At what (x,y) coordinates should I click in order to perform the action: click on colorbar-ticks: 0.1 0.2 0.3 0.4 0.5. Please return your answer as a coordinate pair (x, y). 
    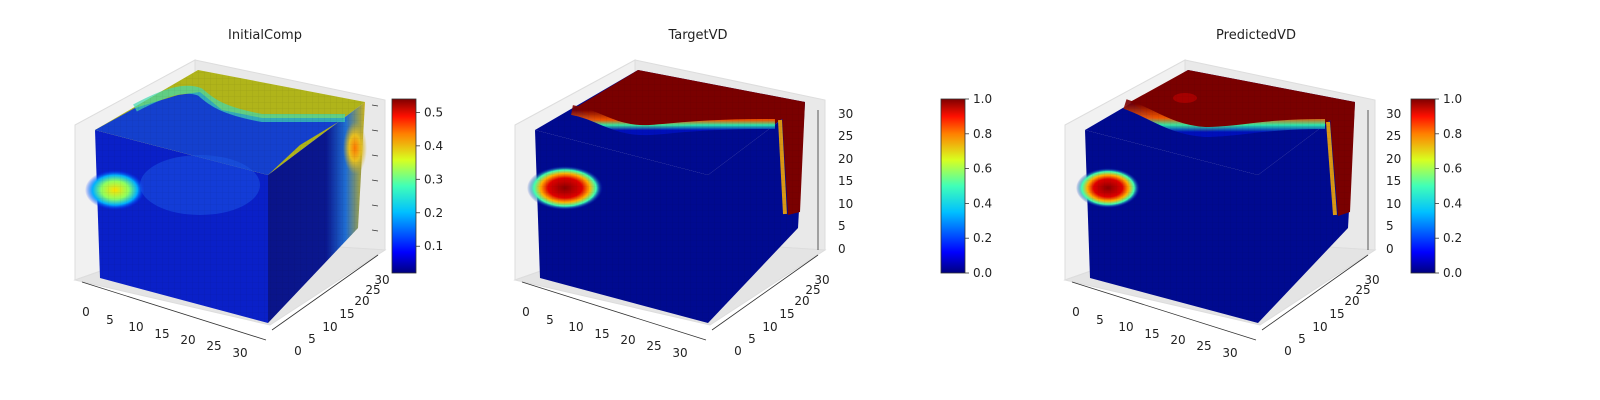
    Looking at the image, I should click on (429, 179).